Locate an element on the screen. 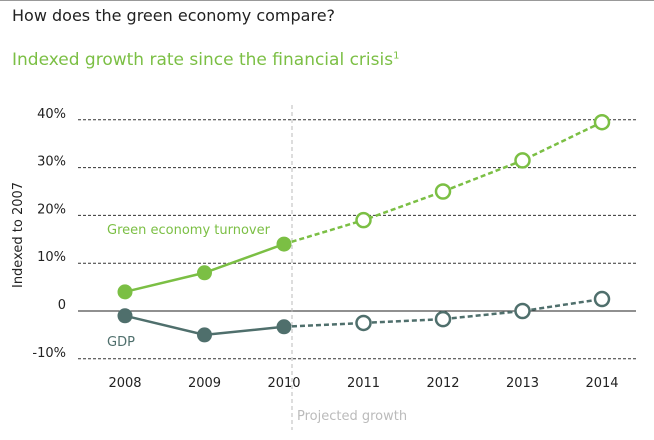 The image size is (654, 440). x-tick-label: 2012 is located at coordinates (442, 383).